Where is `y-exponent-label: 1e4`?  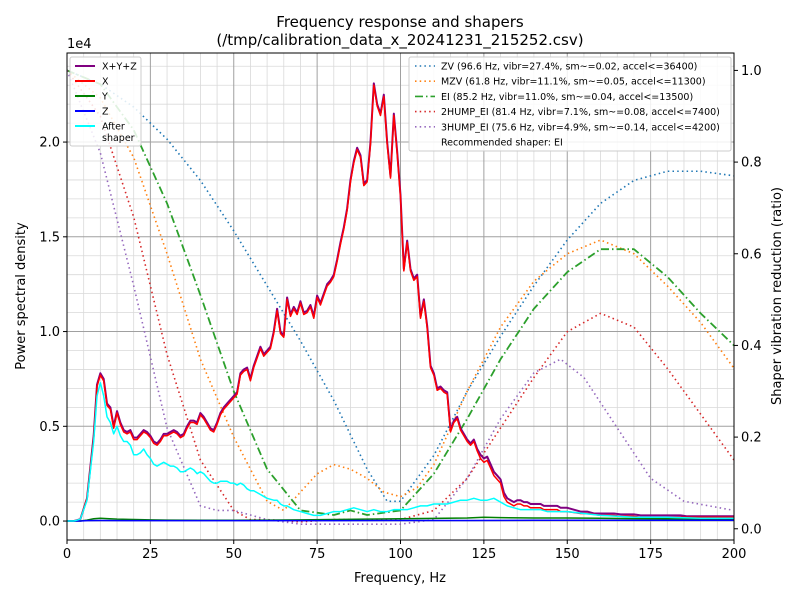 y-exponent-label: 1e4 is located at coordinates (79, 44).